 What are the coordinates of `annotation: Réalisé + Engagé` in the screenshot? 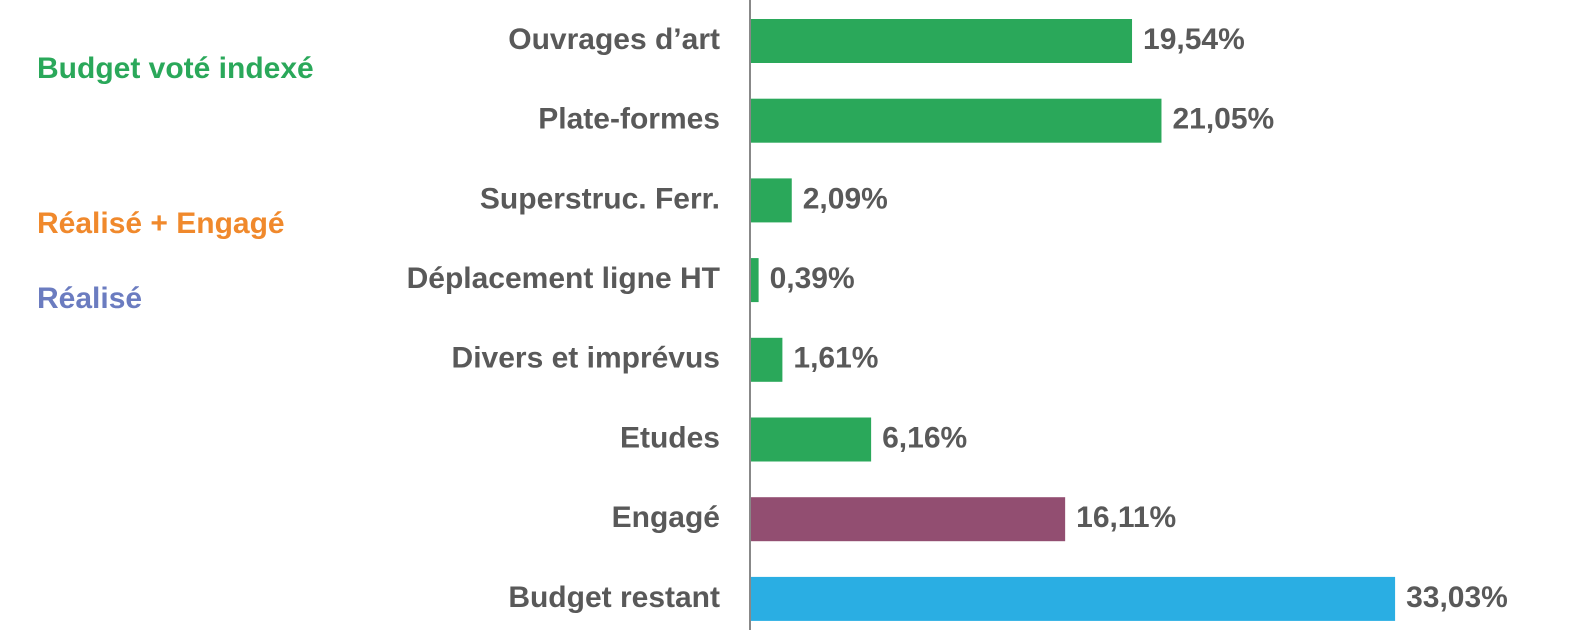 It's located at (161, 223).